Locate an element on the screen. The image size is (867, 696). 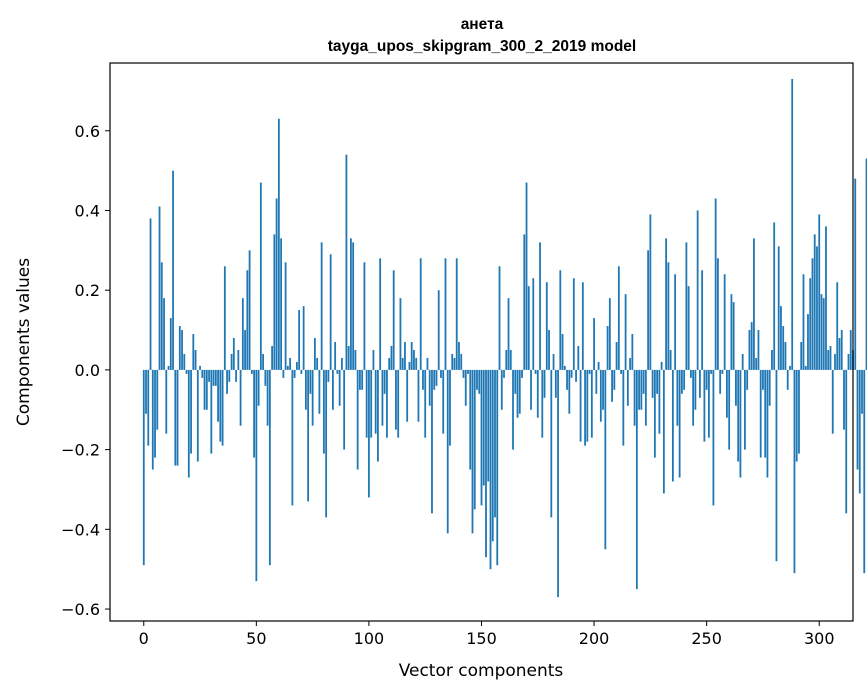
chart-title: анета is located at coordinates (482, 24).